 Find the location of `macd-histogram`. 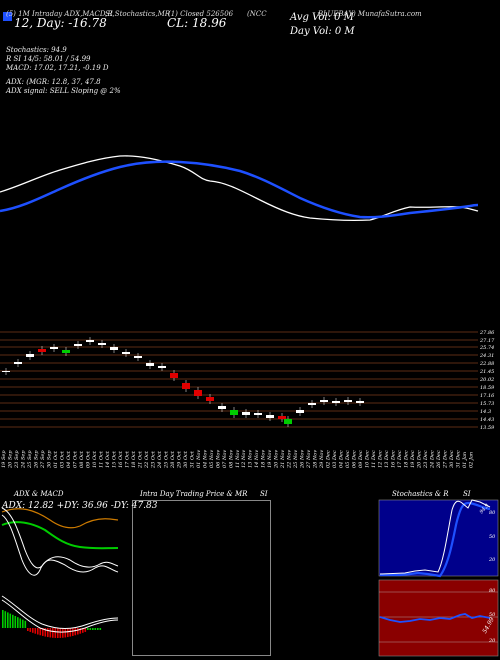

macd-histogram is located at coordinates (52, 624).